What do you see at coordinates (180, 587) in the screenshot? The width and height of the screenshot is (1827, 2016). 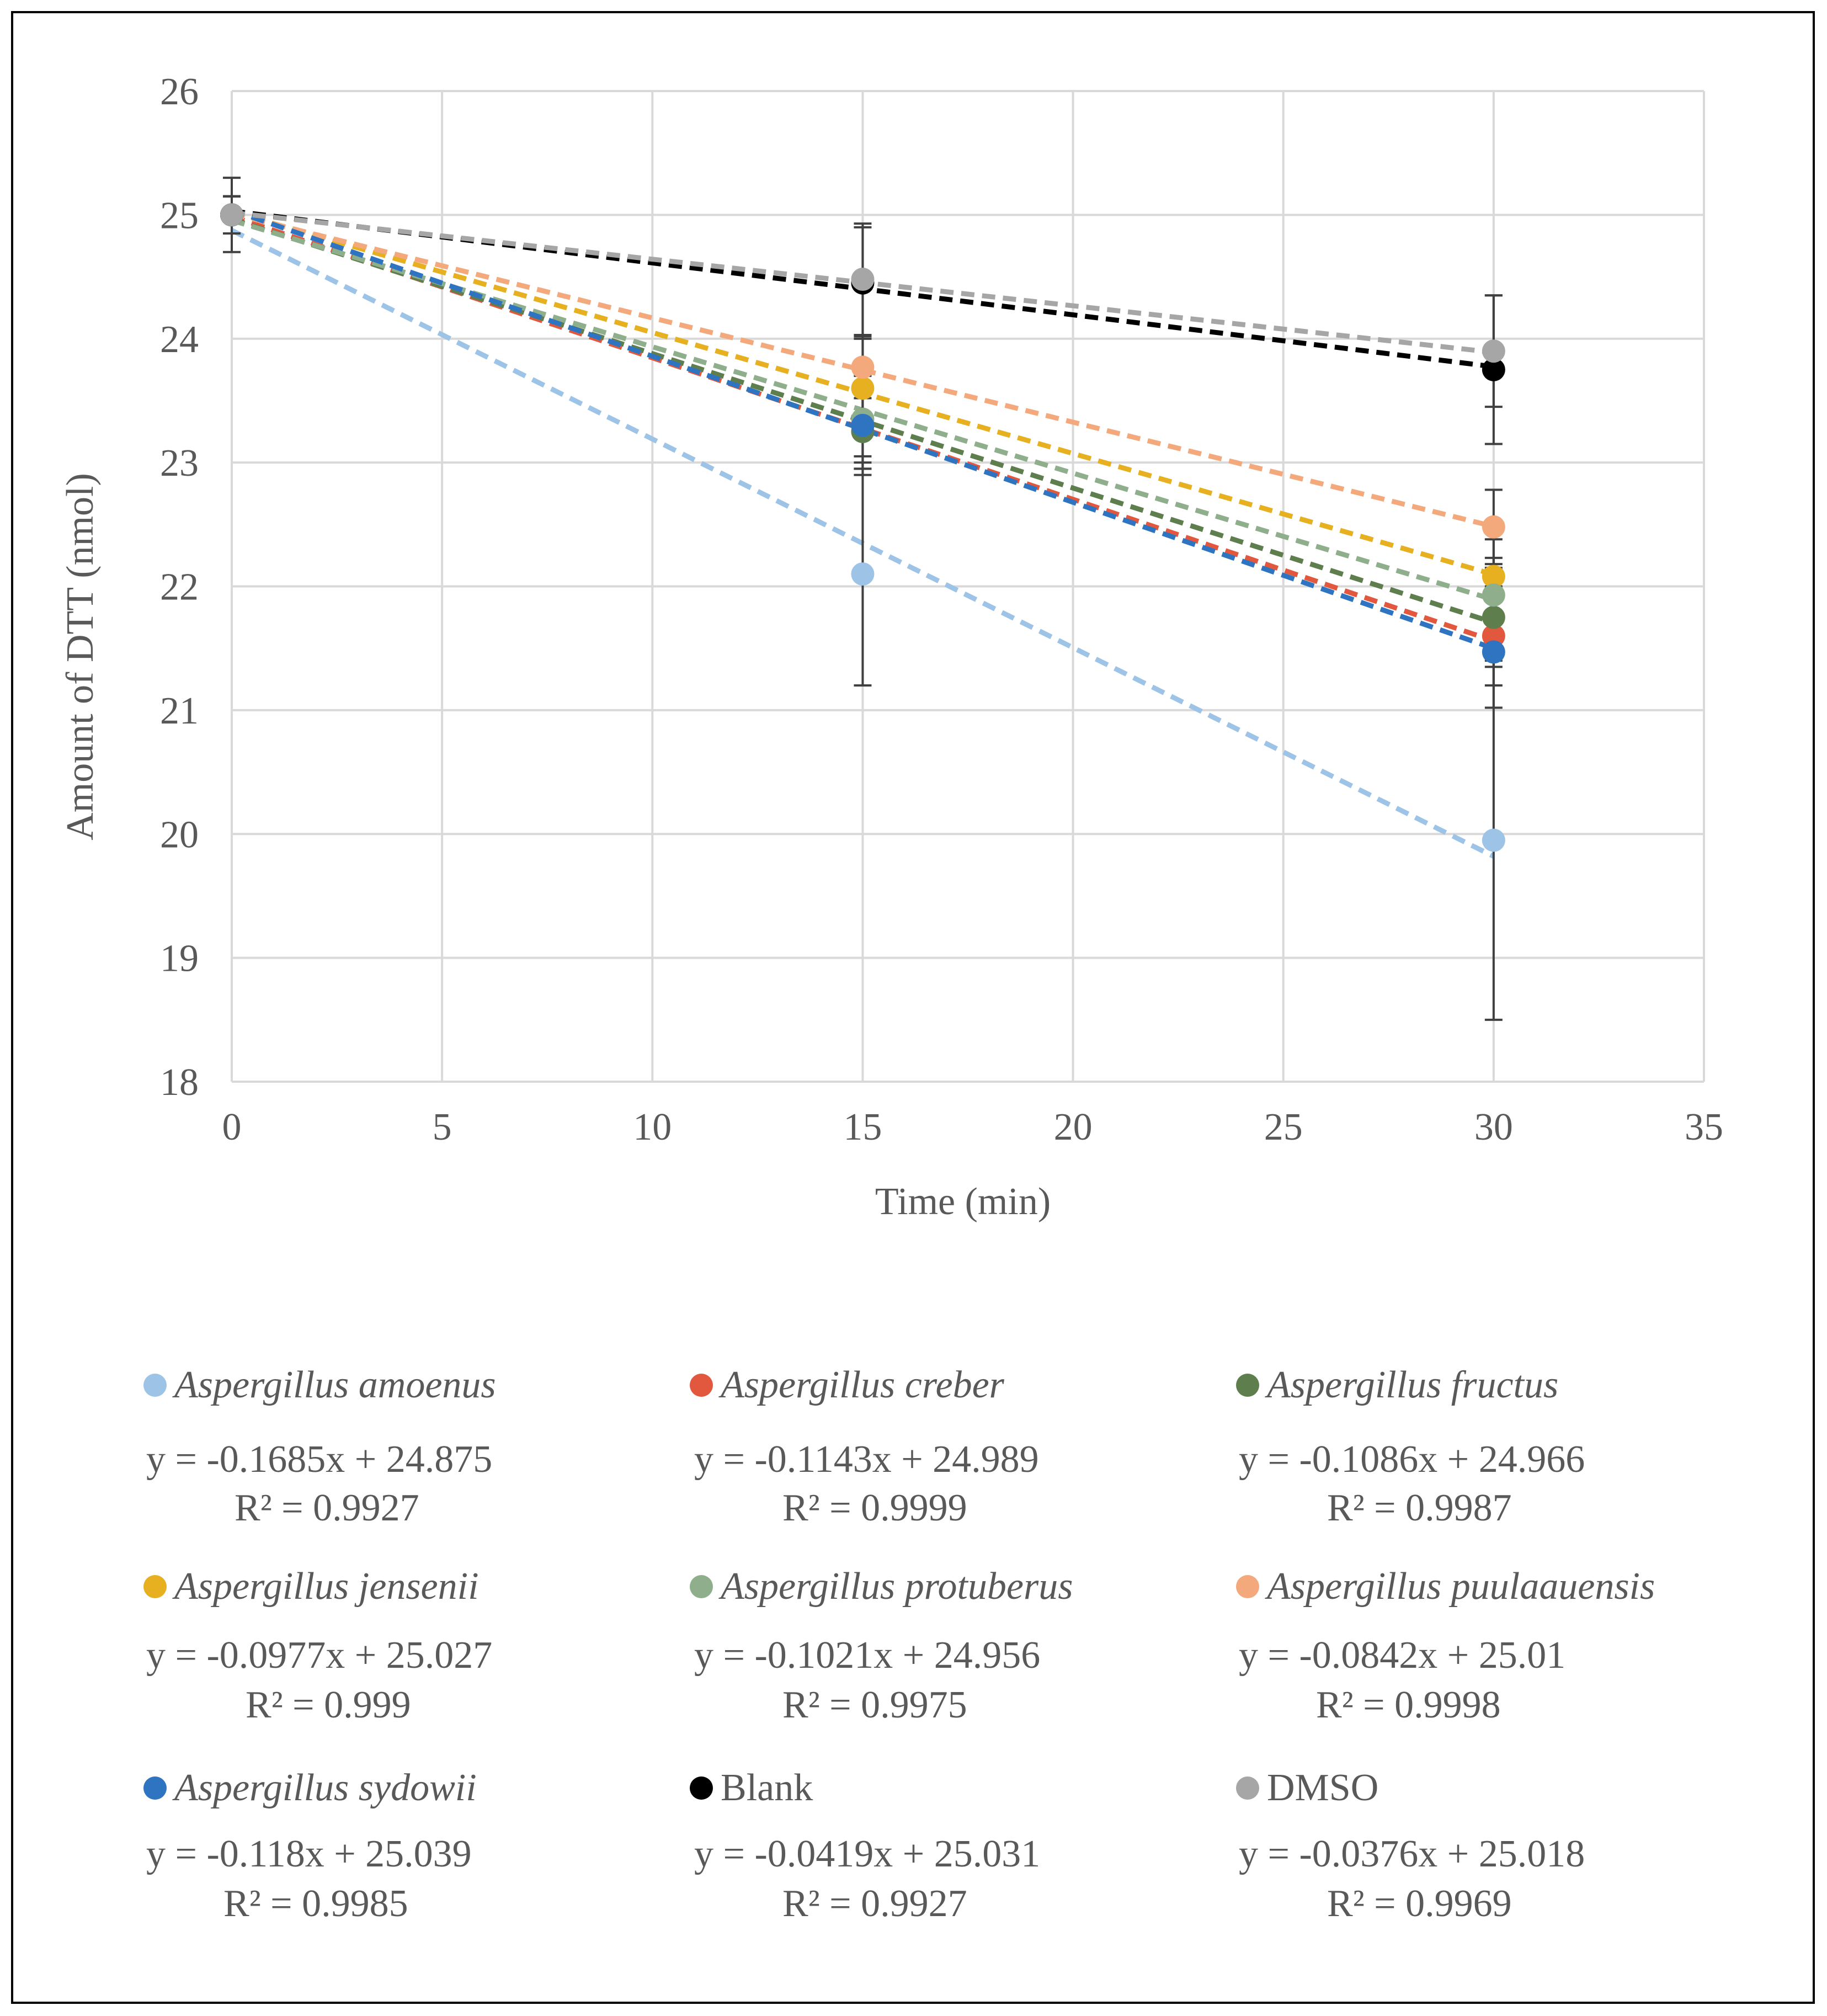 I see `y-tick-label: 22` at bounding box center [180, 587].